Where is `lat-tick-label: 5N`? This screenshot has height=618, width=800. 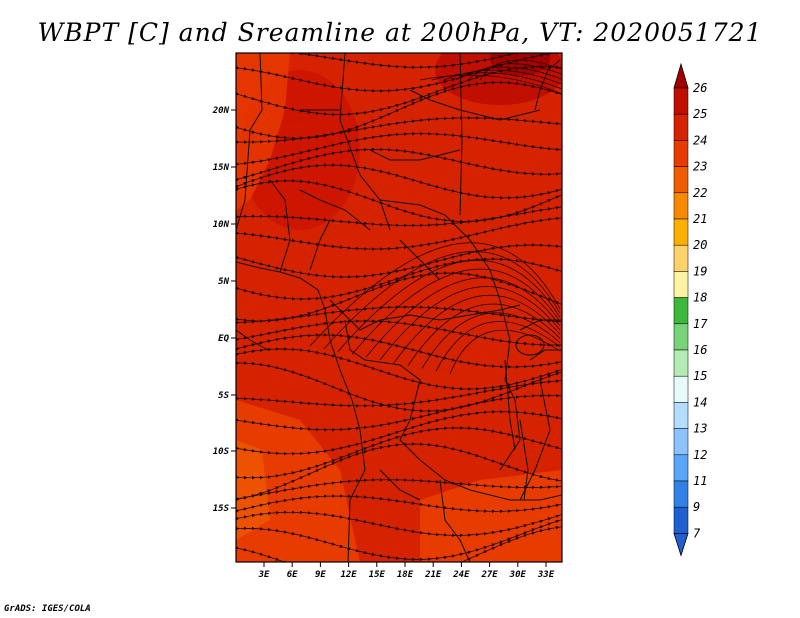
lat-tick-label: 5N is located at coordinates (223, 282).